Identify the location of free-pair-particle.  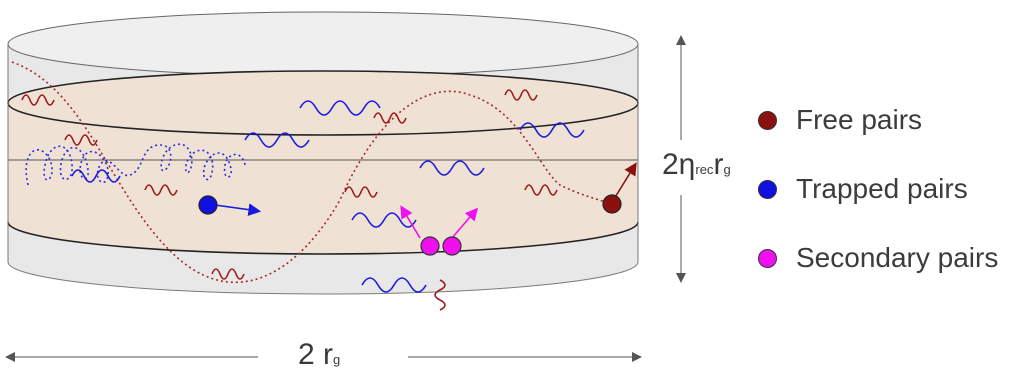
(612, 204).